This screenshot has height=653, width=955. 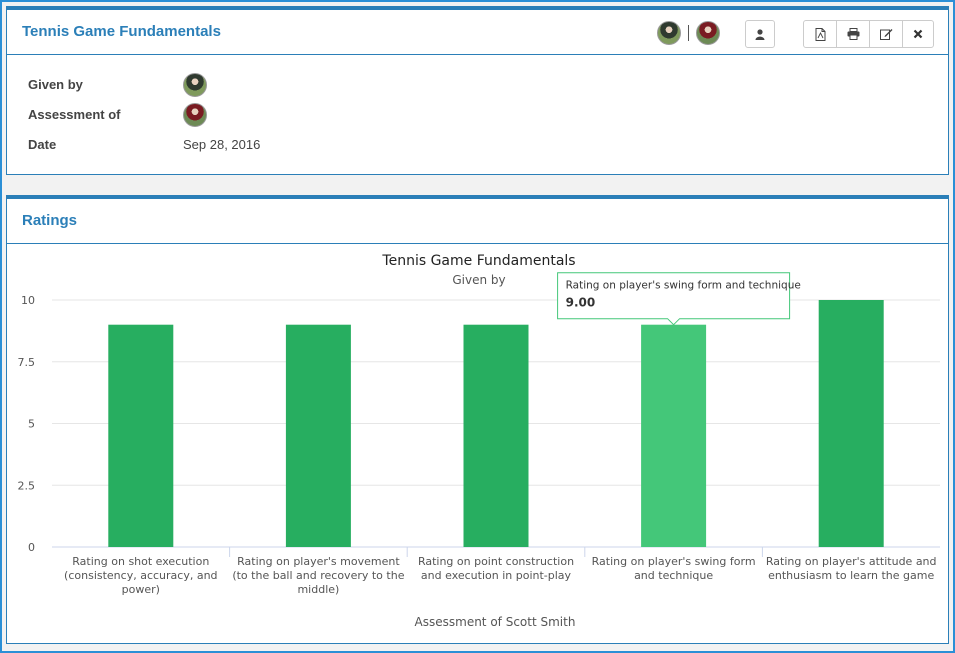 I want to click on person-icon, so click(x=760, y=34).